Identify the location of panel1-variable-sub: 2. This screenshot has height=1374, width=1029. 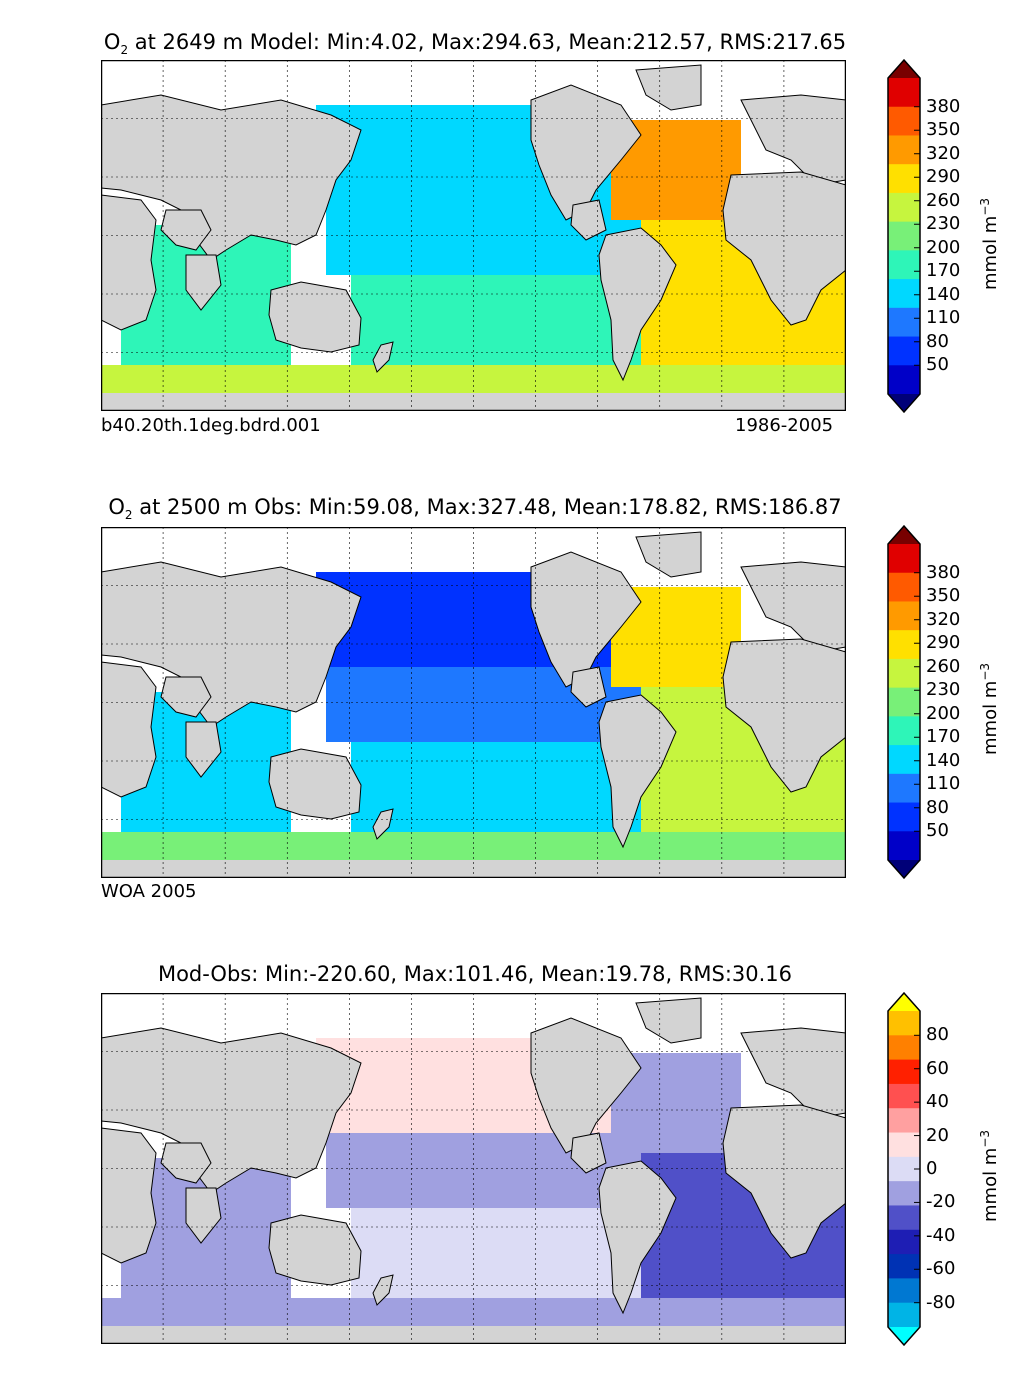
(124, 50).